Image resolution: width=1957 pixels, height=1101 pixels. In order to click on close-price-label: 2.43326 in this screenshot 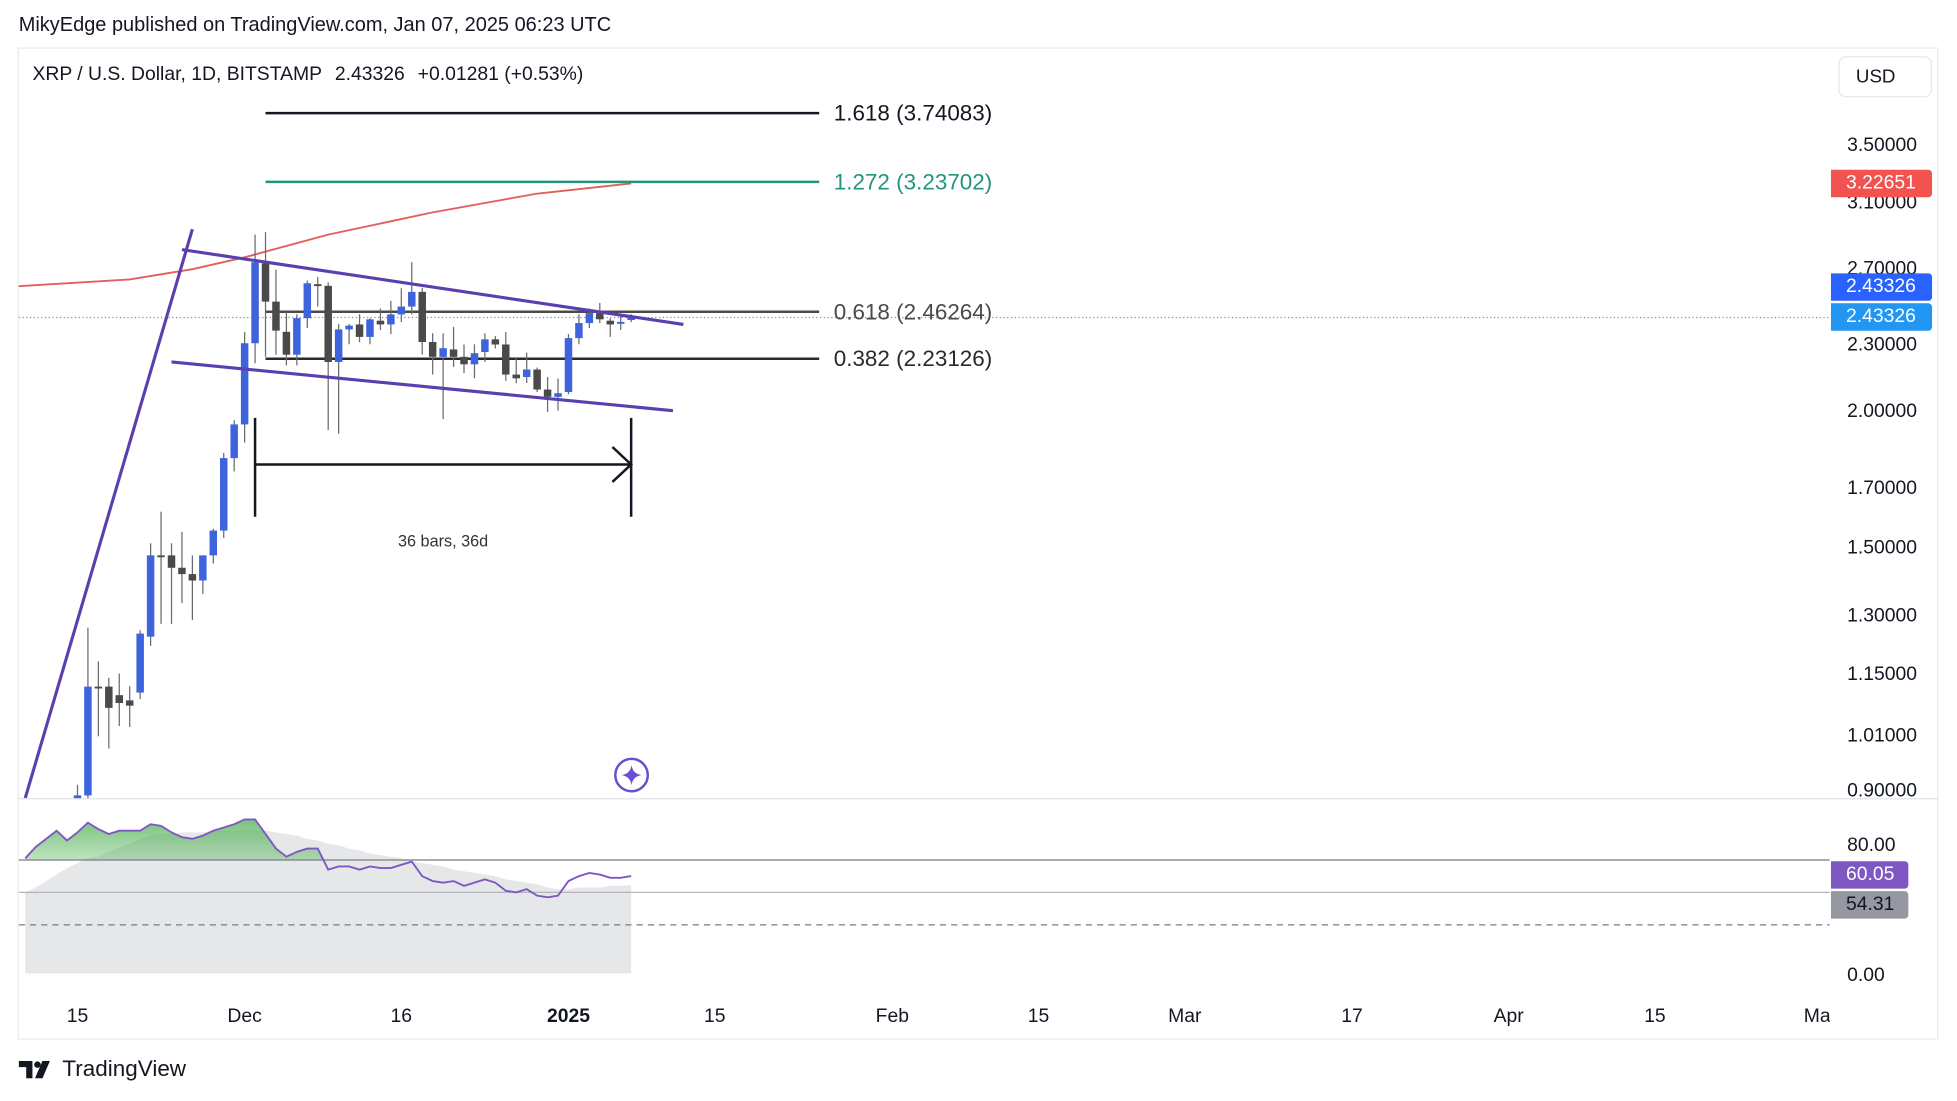, I will do `click(1881, 317)`.